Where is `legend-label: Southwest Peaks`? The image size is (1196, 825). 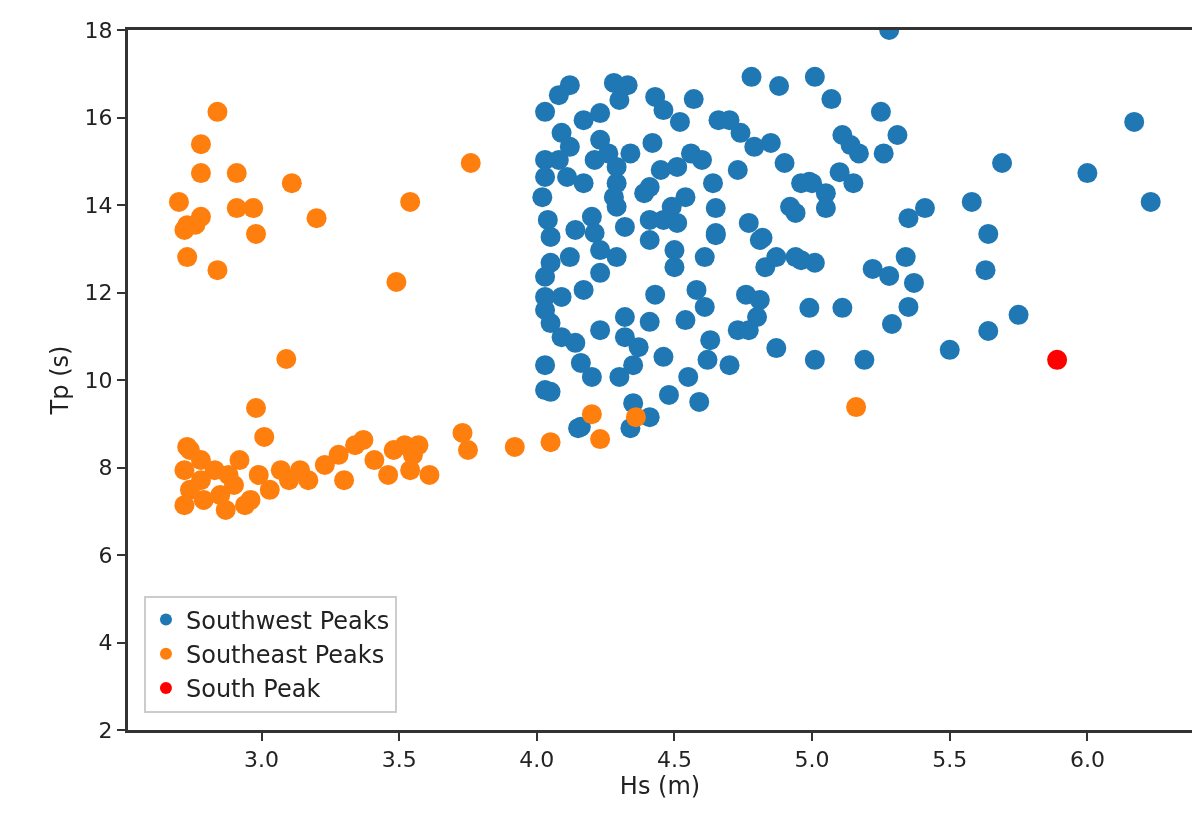 legend-label: Southwest Peaks is located at coordinates (287, 620).